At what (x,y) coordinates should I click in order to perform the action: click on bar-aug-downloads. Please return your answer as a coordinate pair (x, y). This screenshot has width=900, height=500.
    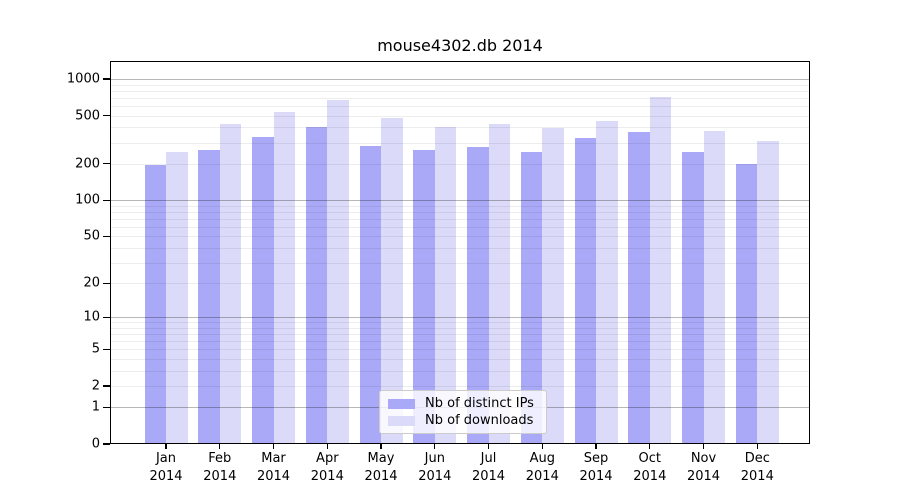
    Looking at the image, I should click on (553, 286).